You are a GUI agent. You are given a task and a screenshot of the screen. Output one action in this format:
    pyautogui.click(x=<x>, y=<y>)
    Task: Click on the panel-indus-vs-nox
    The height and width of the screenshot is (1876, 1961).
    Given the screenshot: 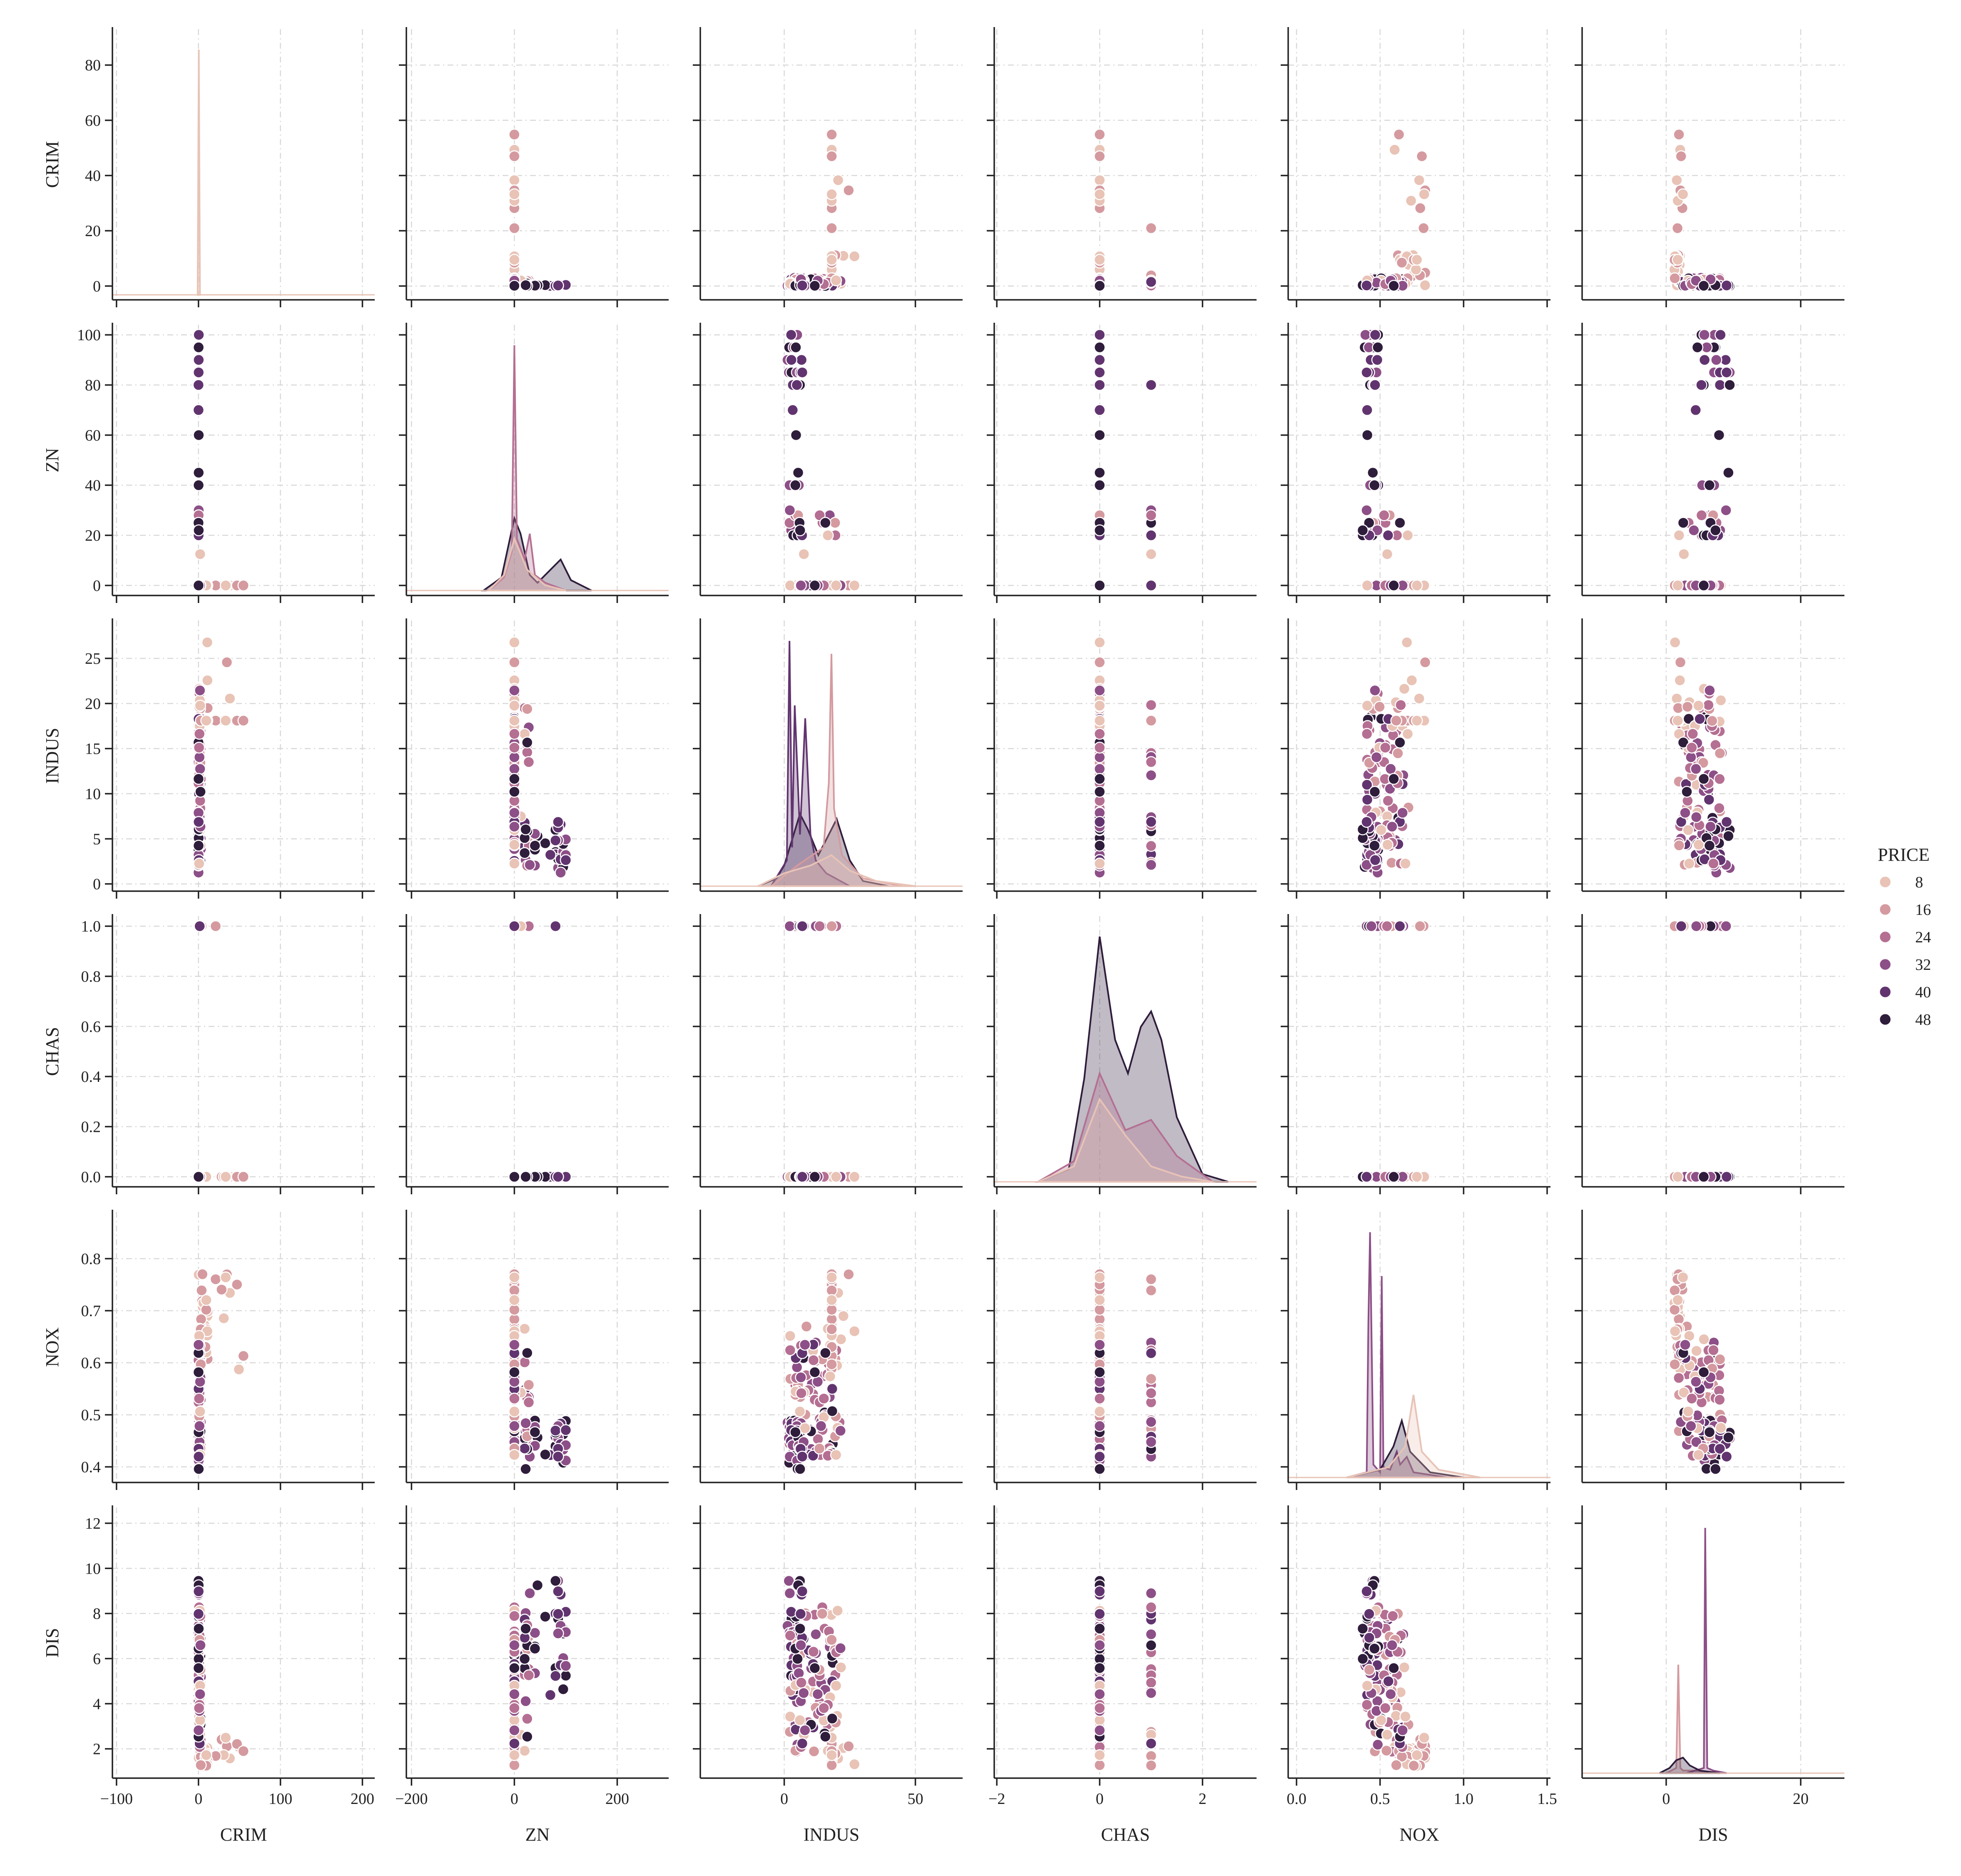 What is the action you would take?
    pyautogui.click(x=1416, y=759)
    